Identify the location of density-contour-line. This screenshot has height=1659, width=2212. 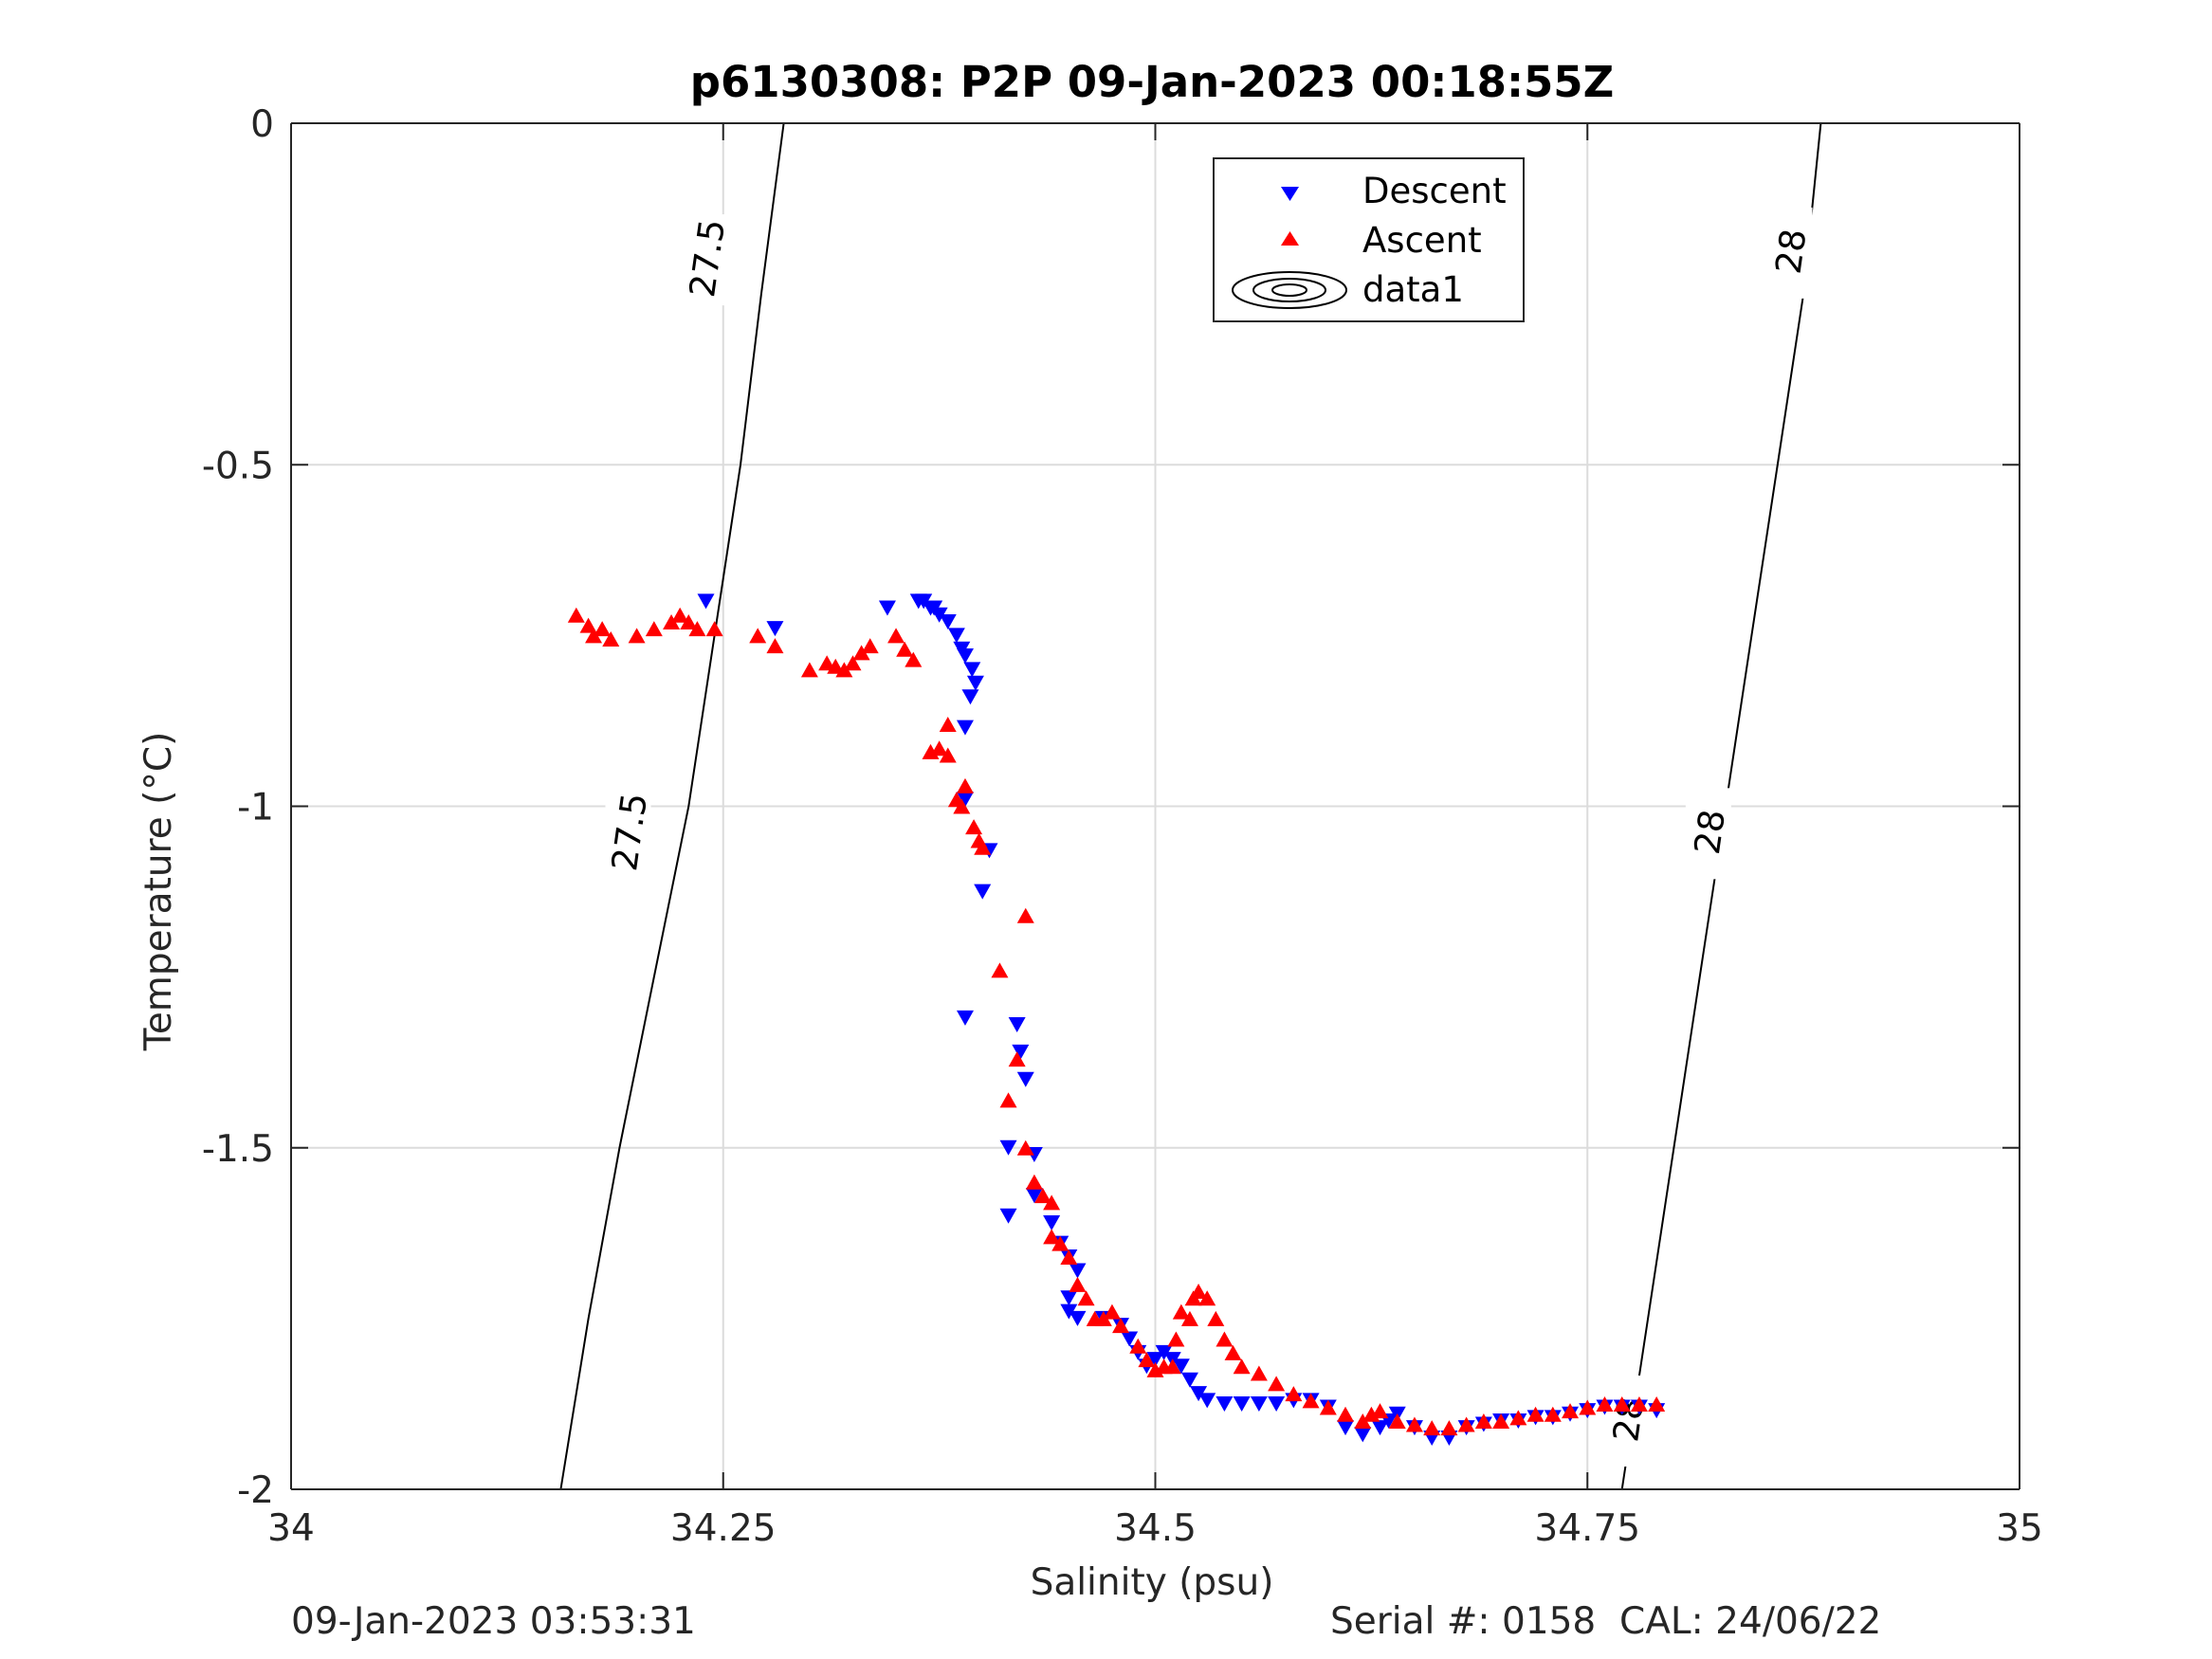
(672, 806).